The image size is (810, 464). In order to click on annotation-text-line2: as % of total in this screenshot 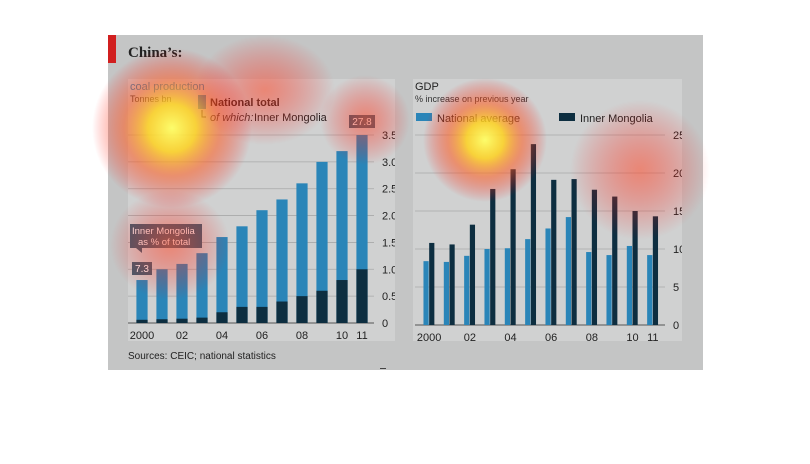, I will do `click(164, 242)`.